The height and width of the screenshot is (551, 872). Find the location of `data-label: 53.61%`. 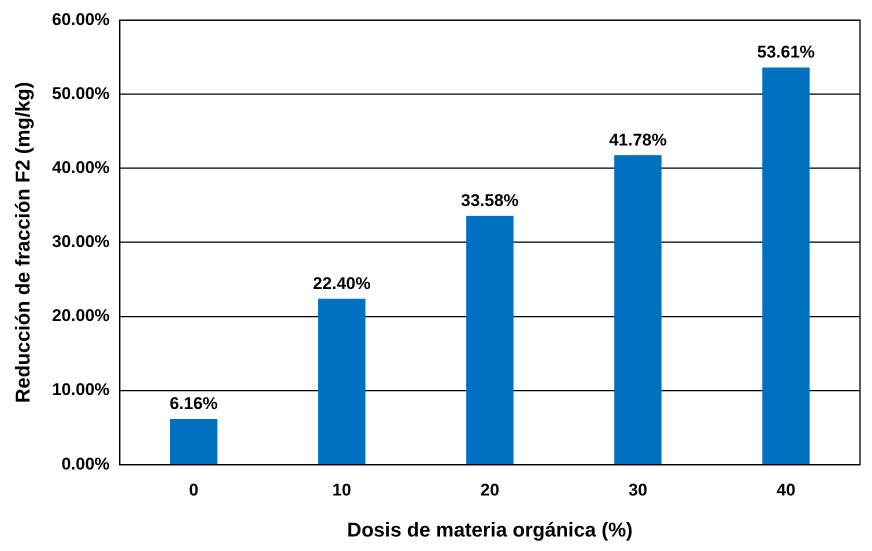

data-label: 53.61% is located at coordinates (786, 52).